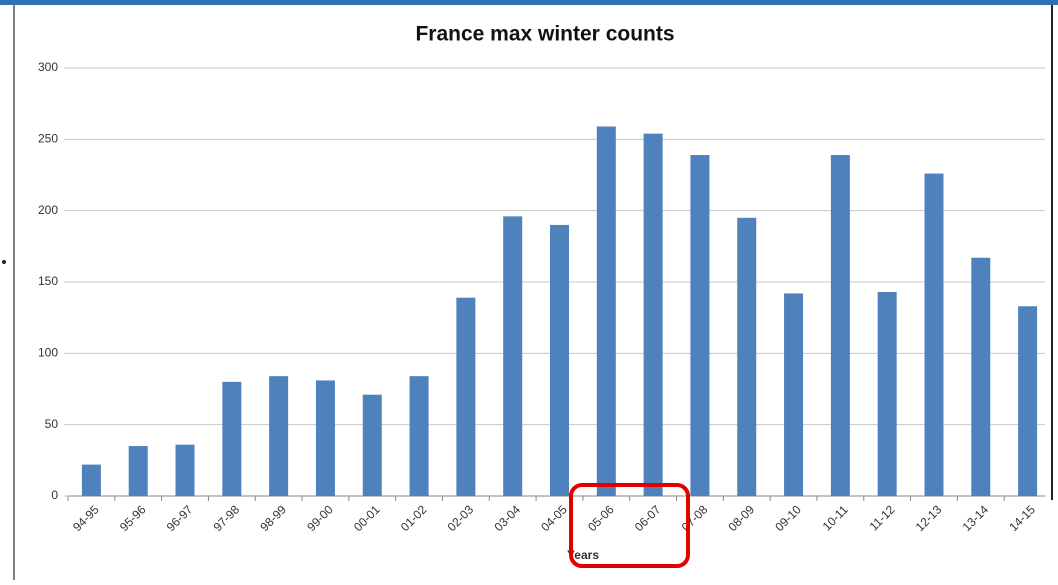 The image size is (1058, 585). Describe the element at coordinates (180, 518) in the screenshot. I see `x-tick-label: 96-97` at that location.